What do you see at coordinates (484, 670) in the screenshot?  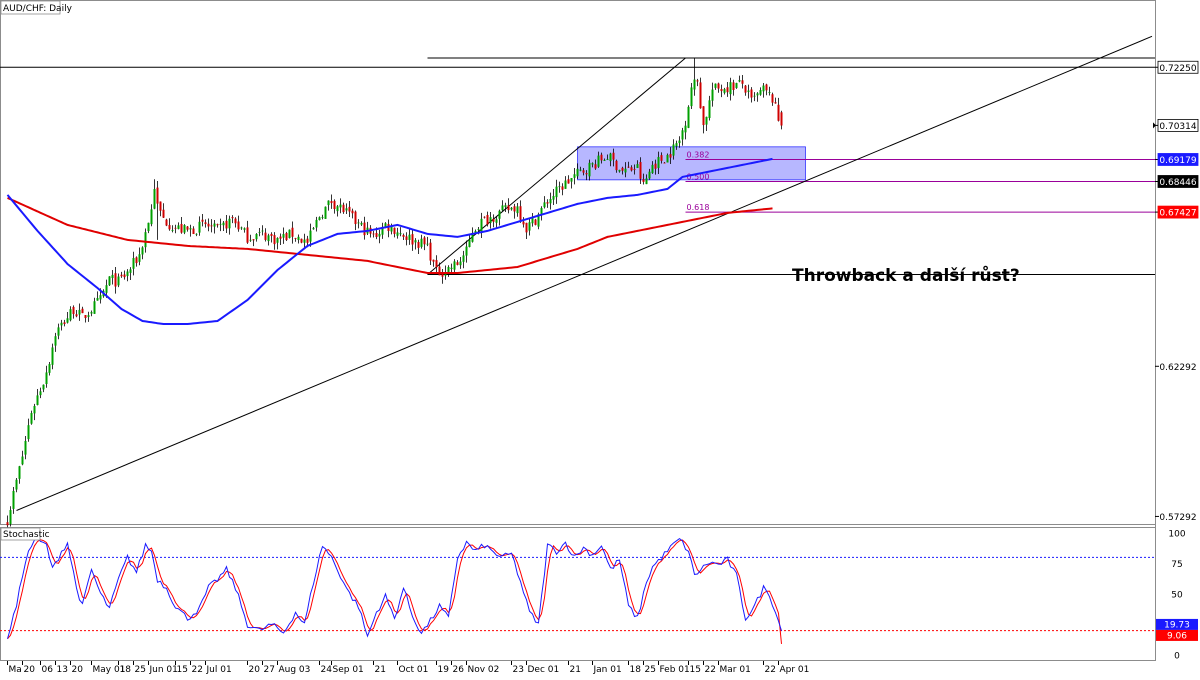 I see `time-tick-label: Nov 02` at bounding box center [484, 670].